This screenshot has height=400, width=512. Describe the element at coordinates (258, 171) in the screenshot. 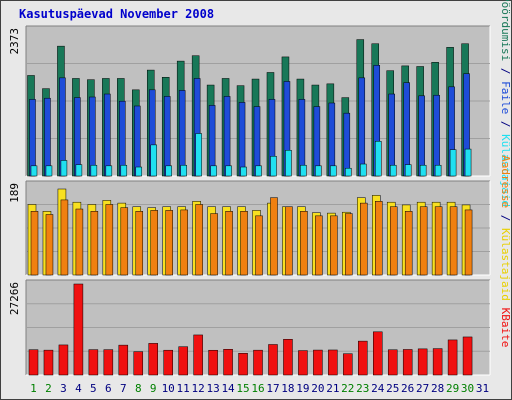

I see `bar-top-s2-d16` at that location.